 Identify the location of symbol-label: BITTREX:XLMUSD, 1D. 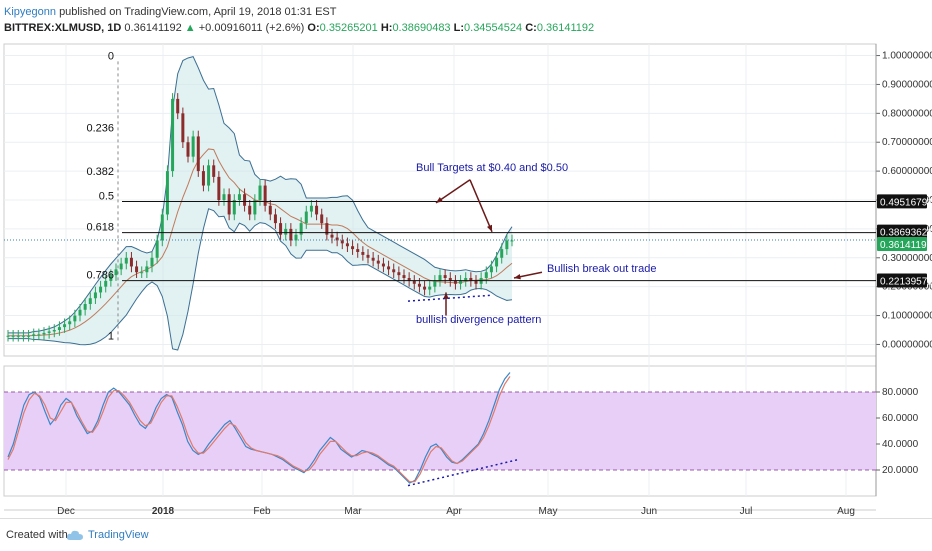
(63, 28).